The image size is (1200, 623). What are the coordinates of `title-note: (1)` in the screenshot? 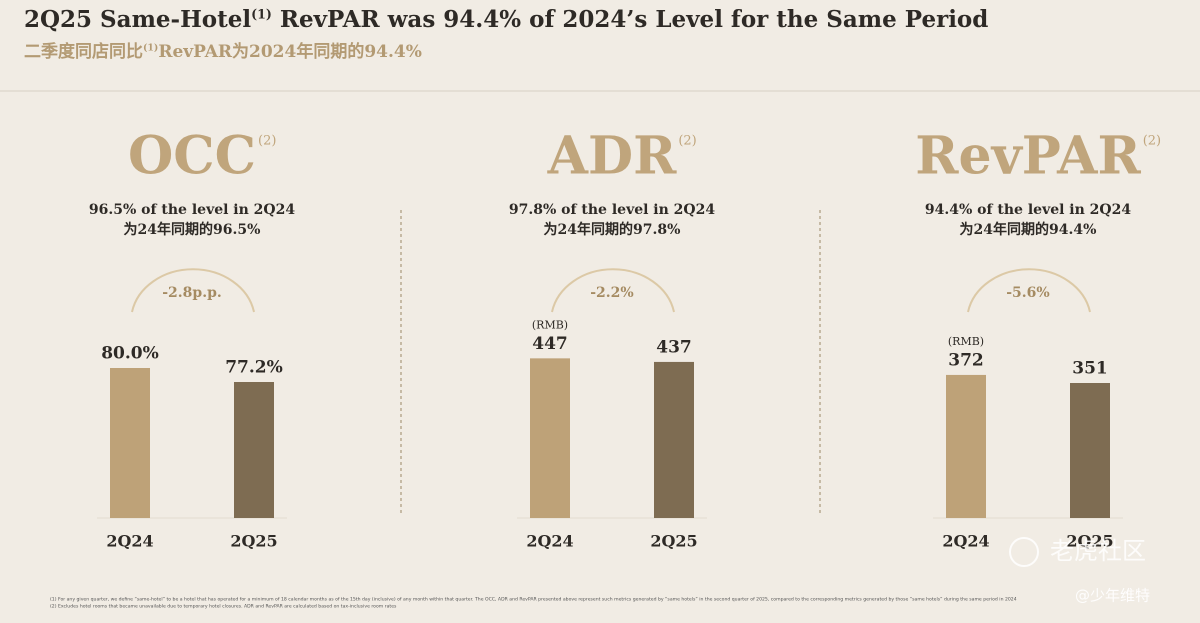 It's located at (261, 14).